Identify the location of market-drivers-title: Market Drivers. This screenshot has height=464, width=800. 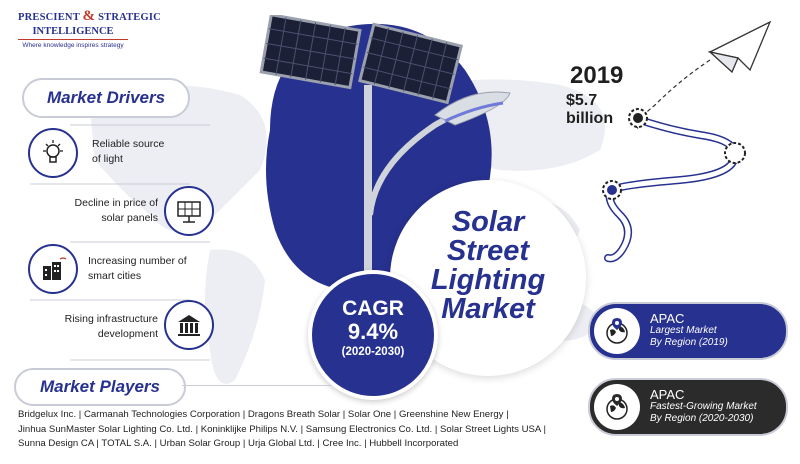
(106, 97).